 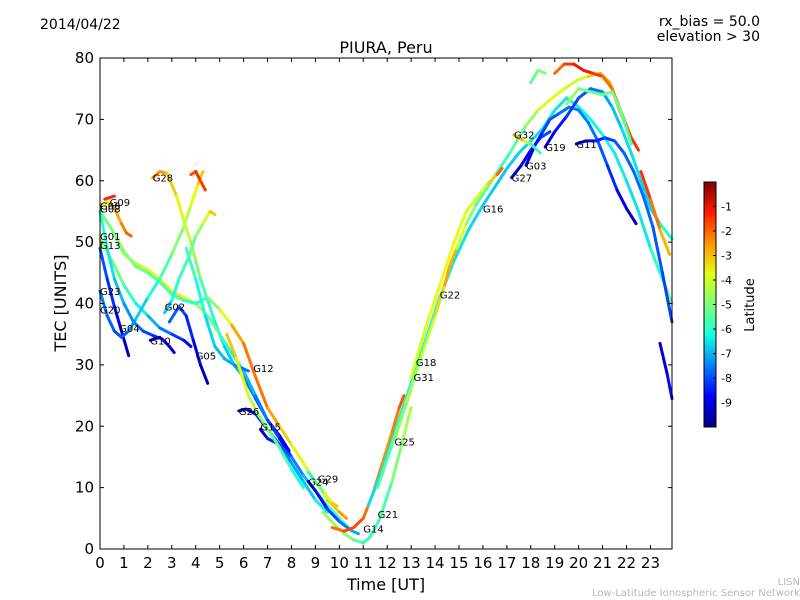 I want to click on x-tick-label: 3, so click(x=172, y=563).